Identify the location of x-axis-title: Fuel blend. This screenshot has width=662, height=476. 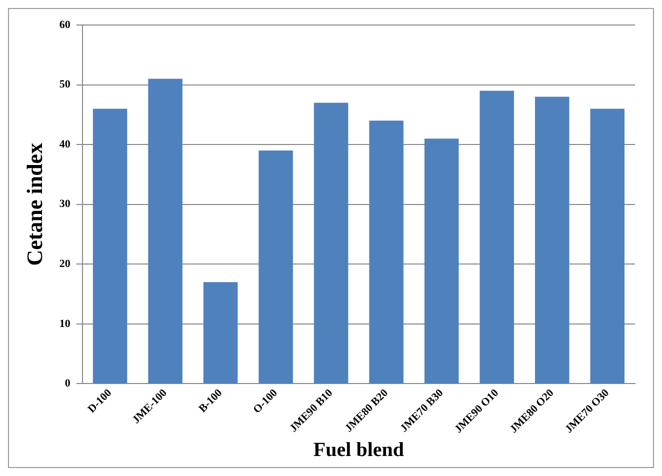
(358, 450).